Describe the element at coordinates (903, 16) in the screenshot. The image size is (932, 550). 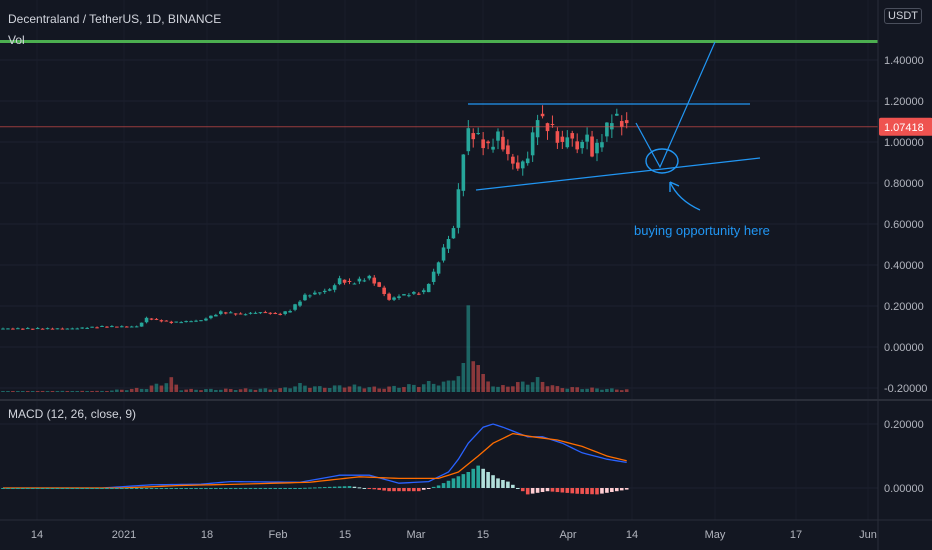
I see `unit-badge: USDT` at that location.